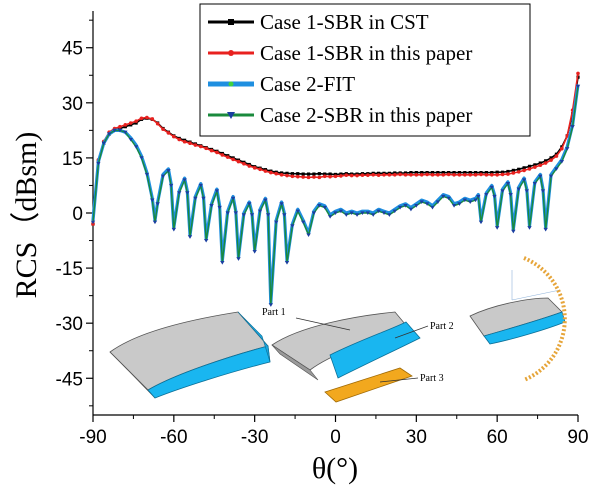 The image size is (592, 496). I want to click on x-tick-label: 0, so click(335, 437).